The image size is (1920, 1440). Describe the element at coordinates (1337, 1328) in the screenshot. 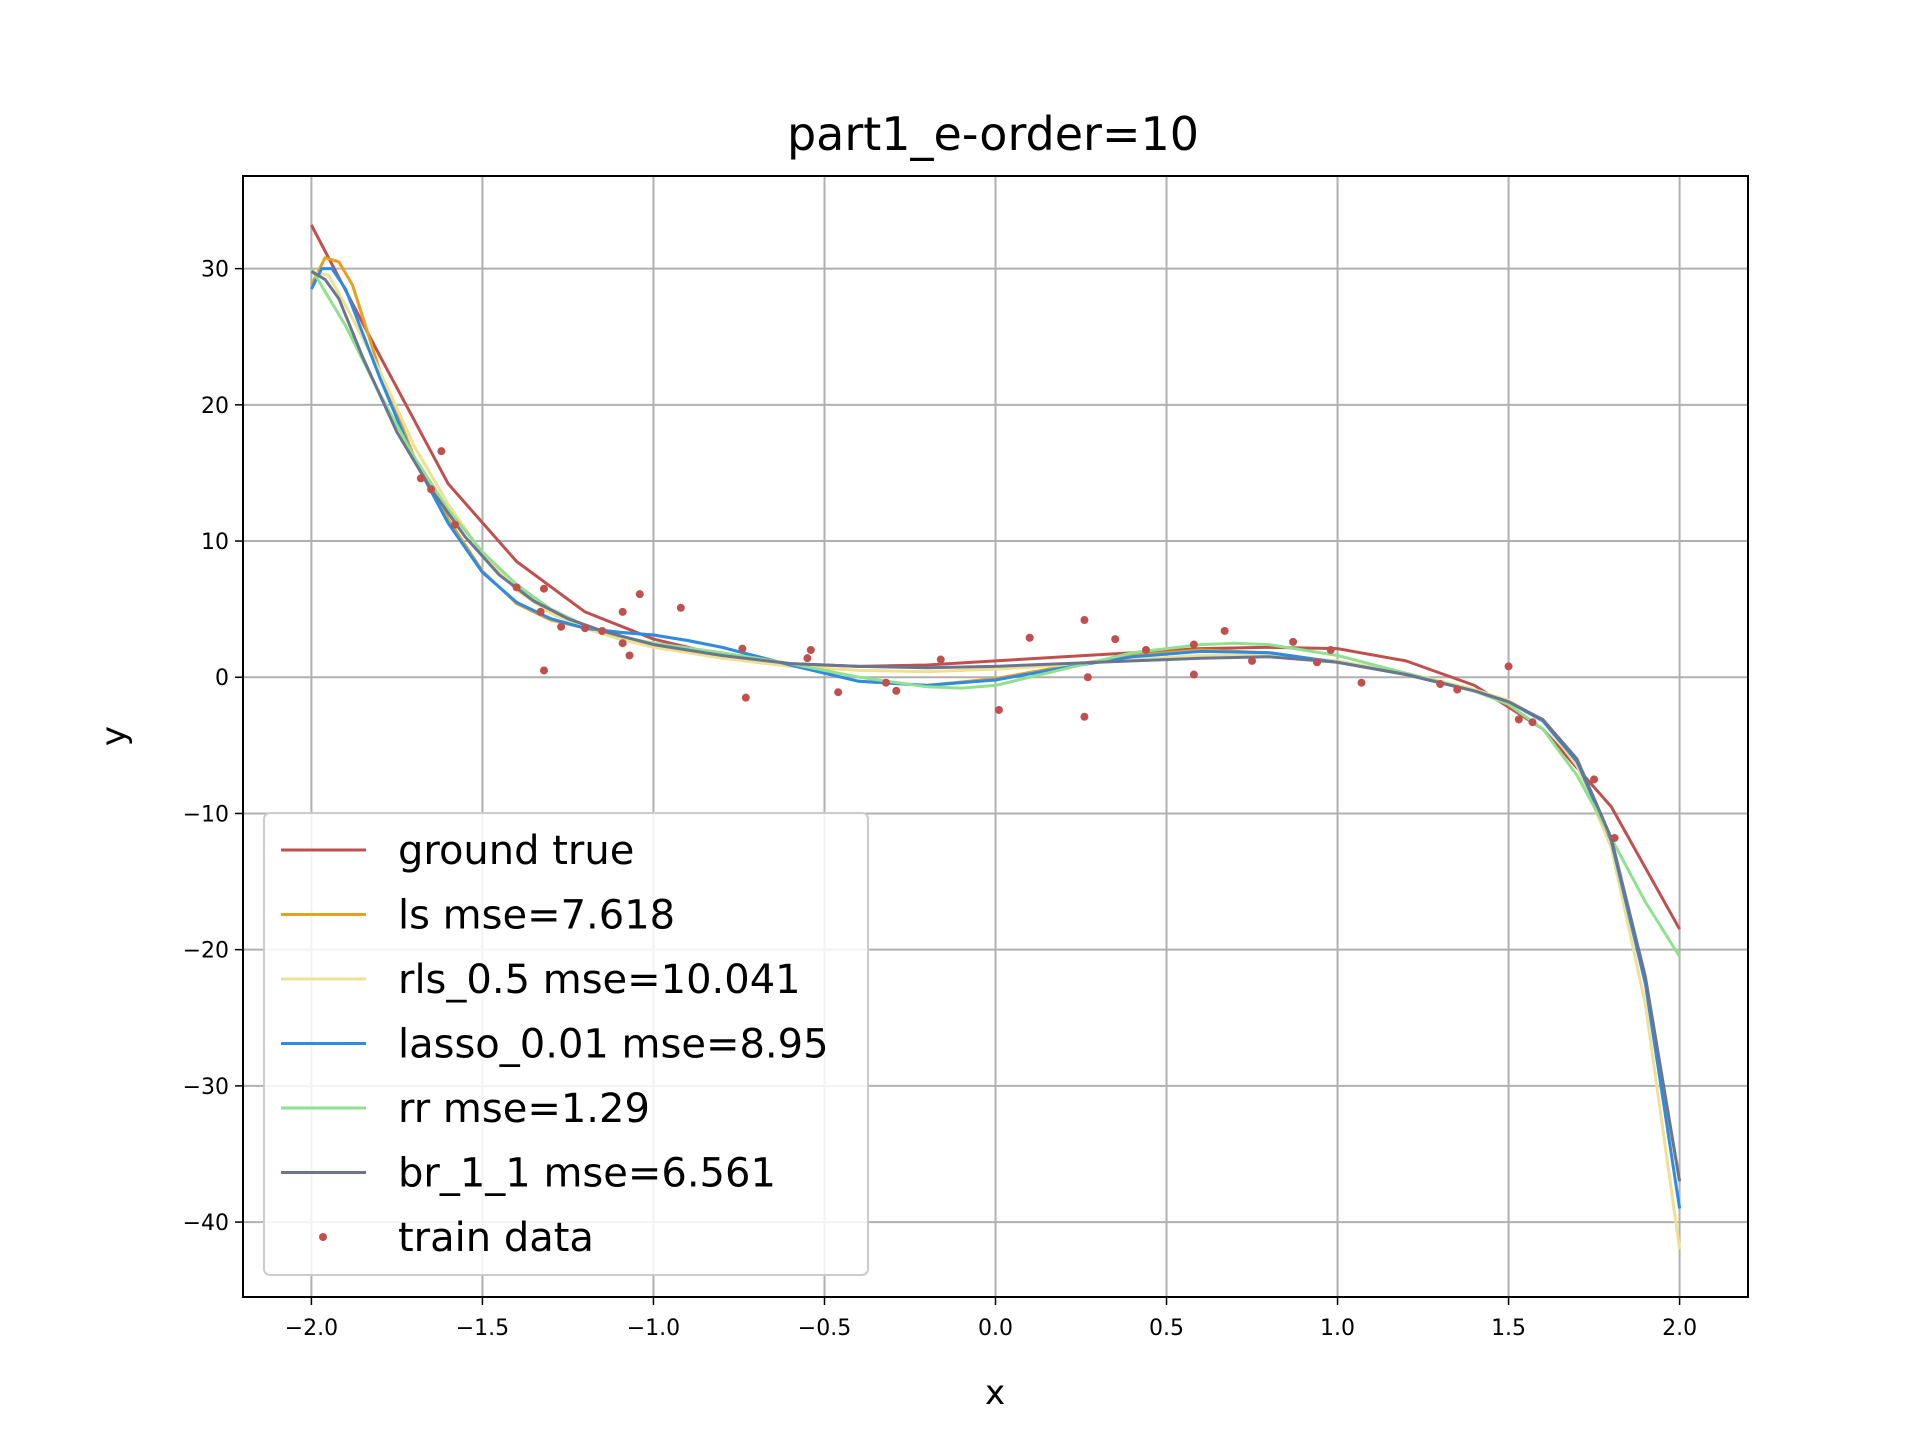

I see `x-tick-label: 1.0` at that location.